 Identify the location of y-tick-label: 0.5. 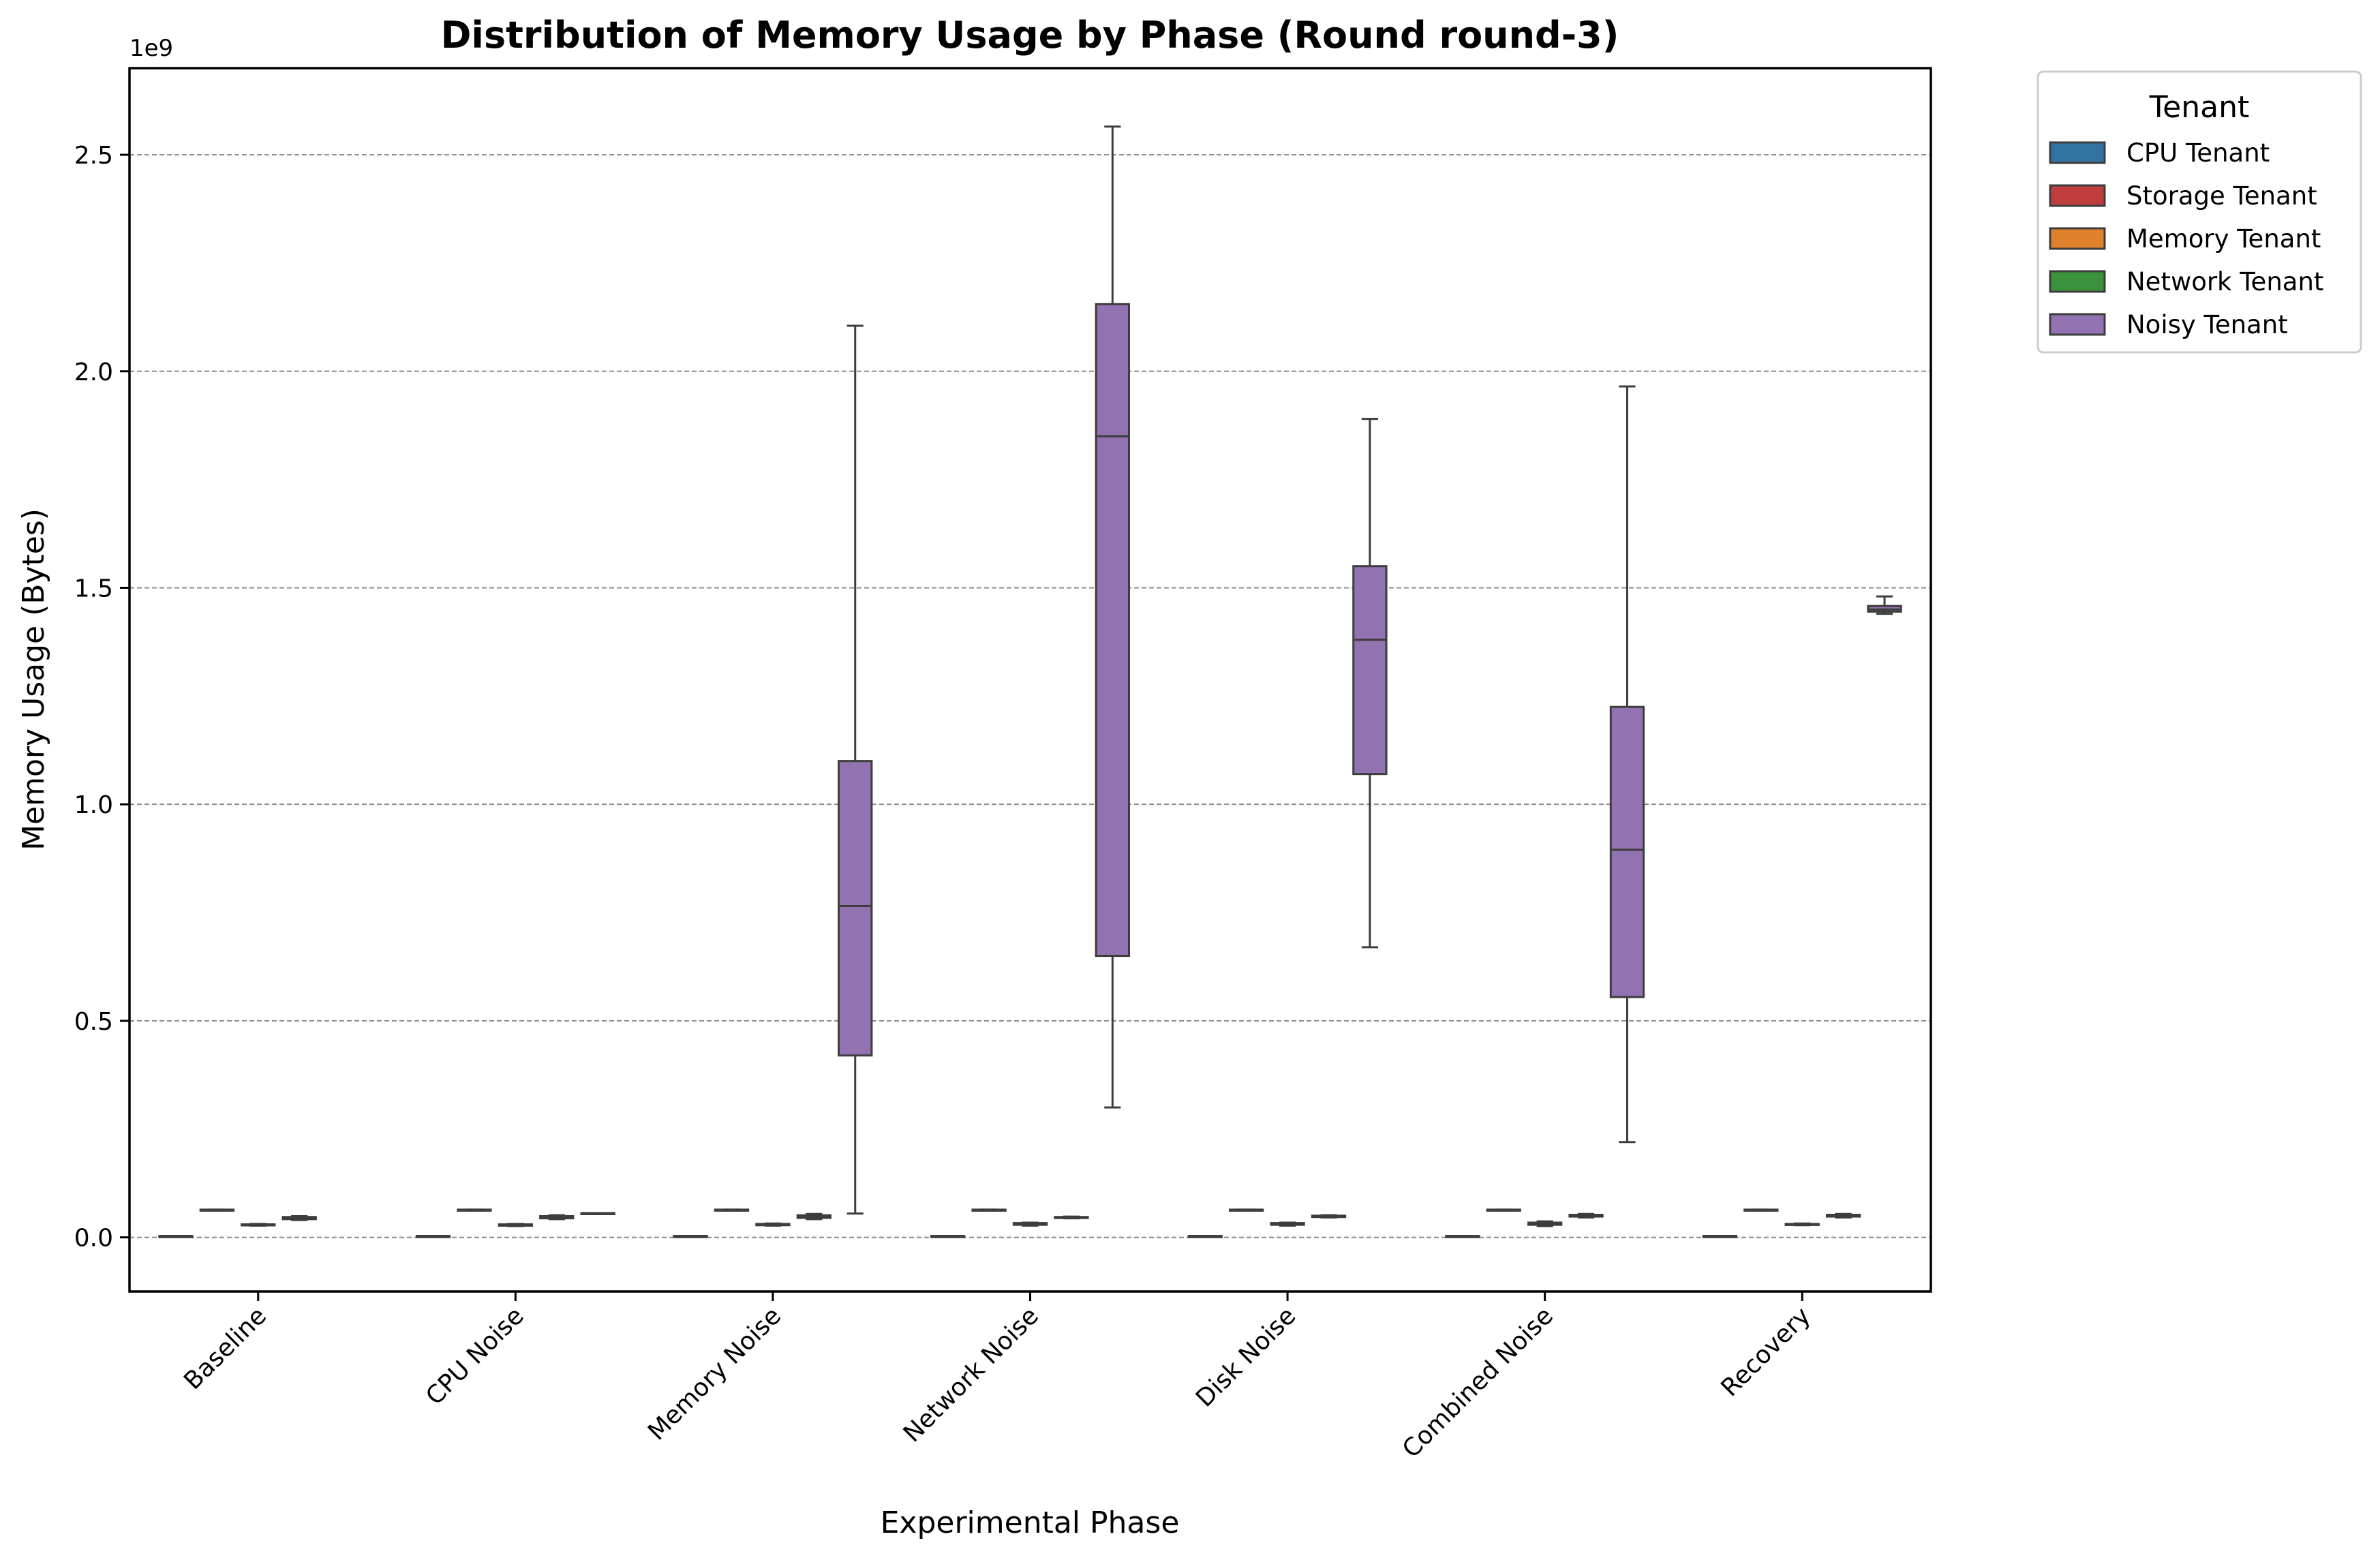
(93, 1022).